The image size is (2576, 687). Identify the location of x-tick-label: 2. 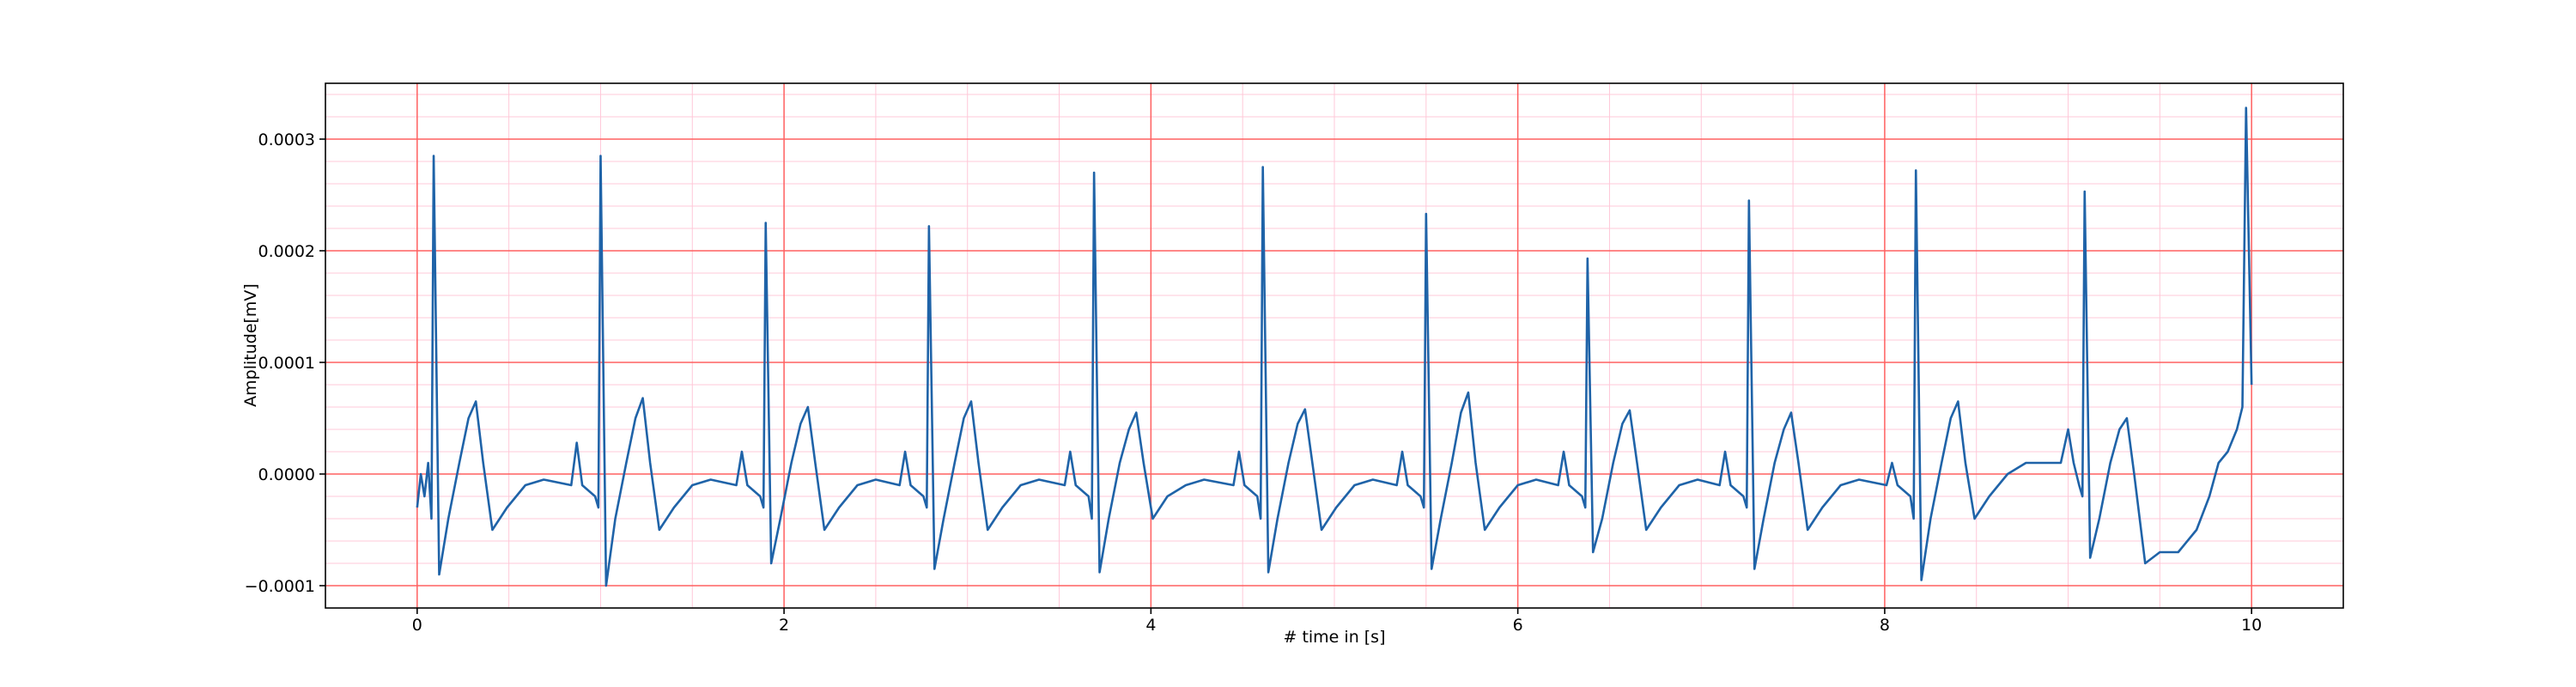
(784, 625).